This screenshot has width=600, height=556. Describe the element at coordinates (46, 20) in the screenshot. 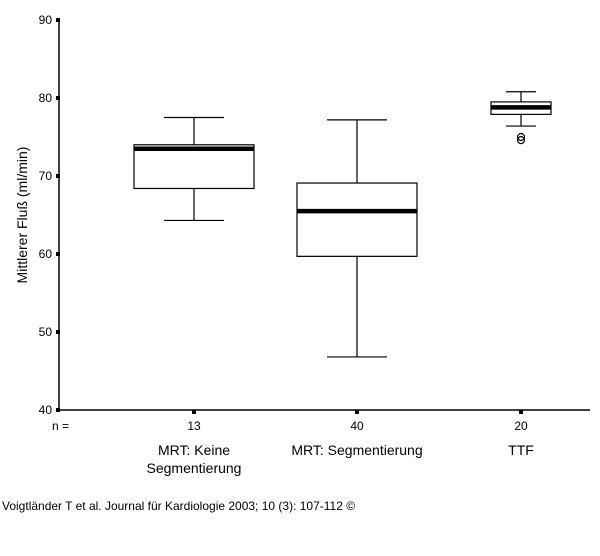

I see `y-tick-label: 90` at that location.